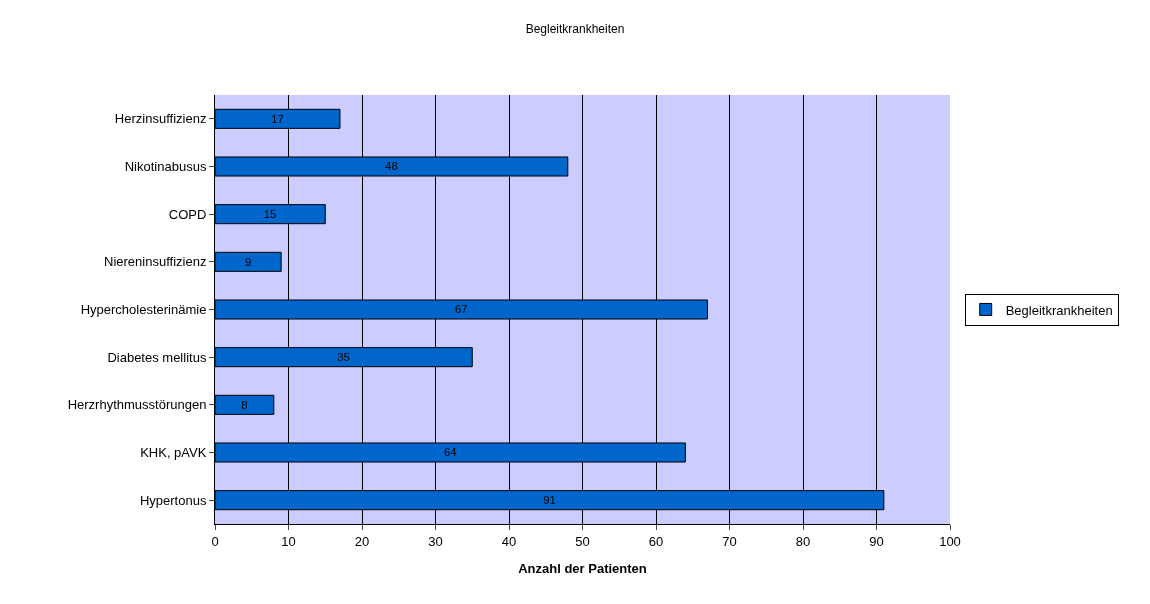  Describe the element at coordinates (155, 262) in the screenshot. I see `y-tick-label: Niereninsuffizienz` at that location.